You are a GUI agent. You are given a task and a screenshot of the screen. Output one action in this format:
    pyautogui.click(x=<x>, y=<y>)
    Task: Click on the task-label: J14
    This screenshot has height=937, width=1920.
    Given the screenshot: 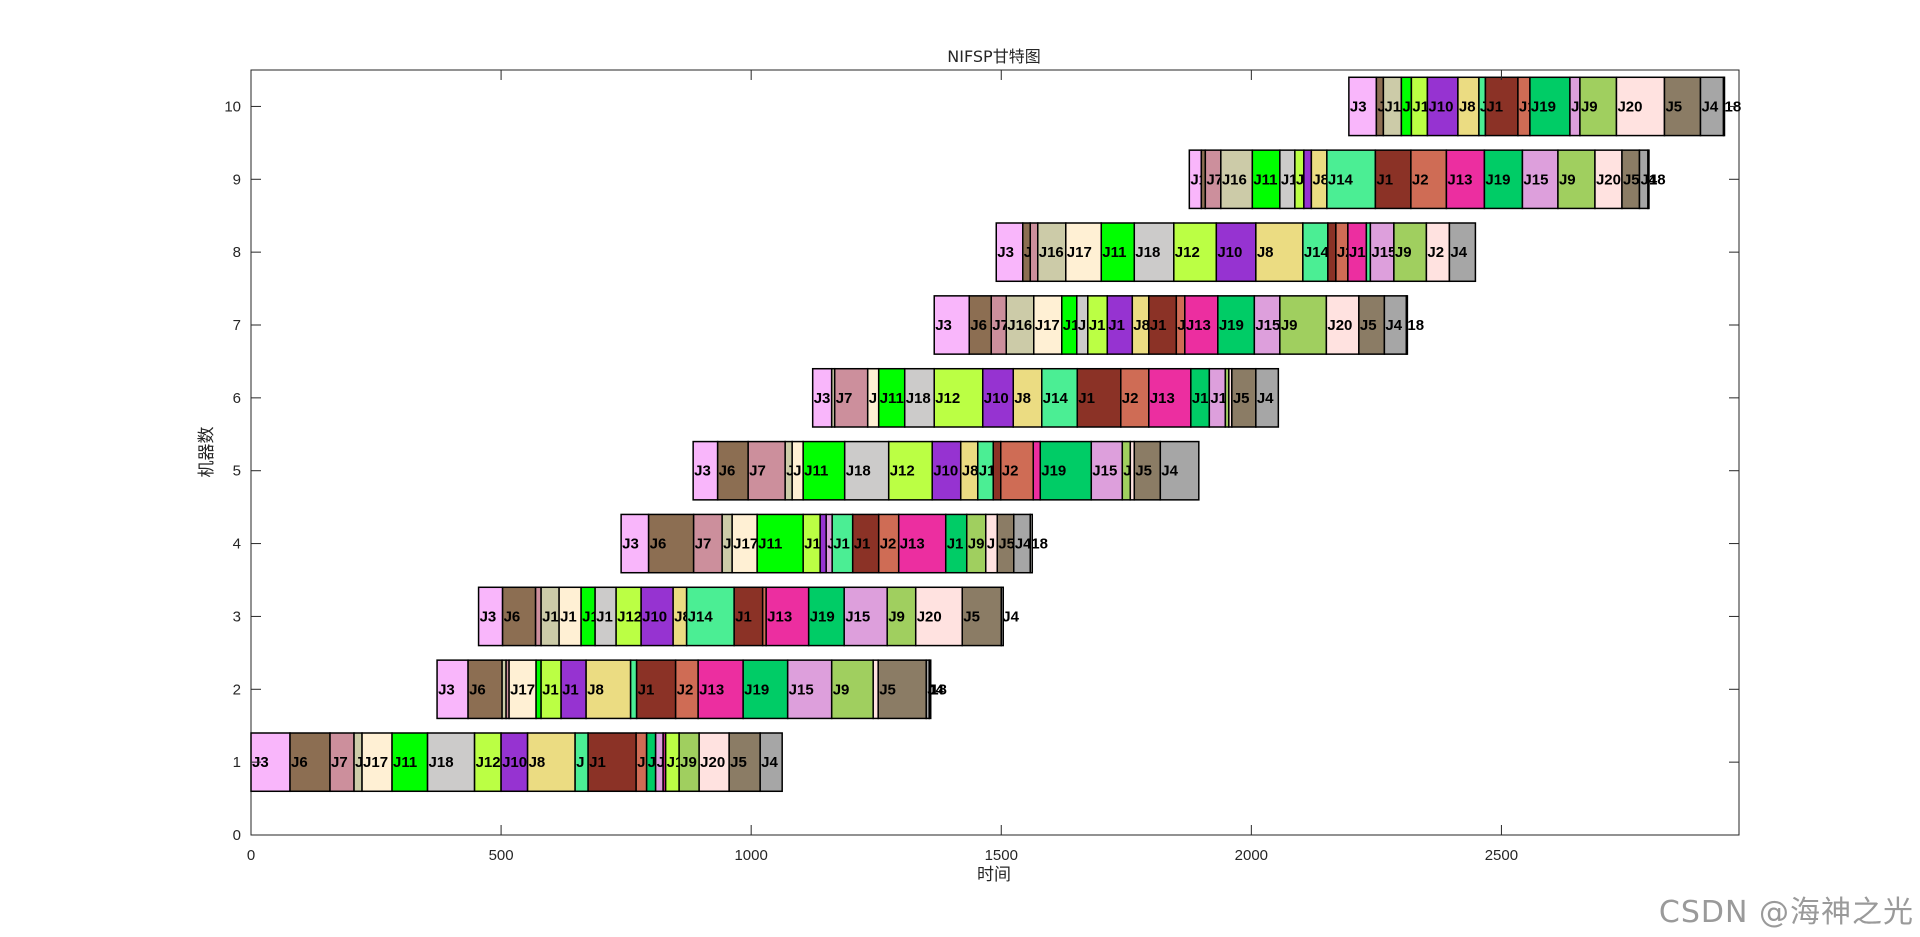 What is the action you would take?
    pyautogui.click(x=1056, y=398)
    